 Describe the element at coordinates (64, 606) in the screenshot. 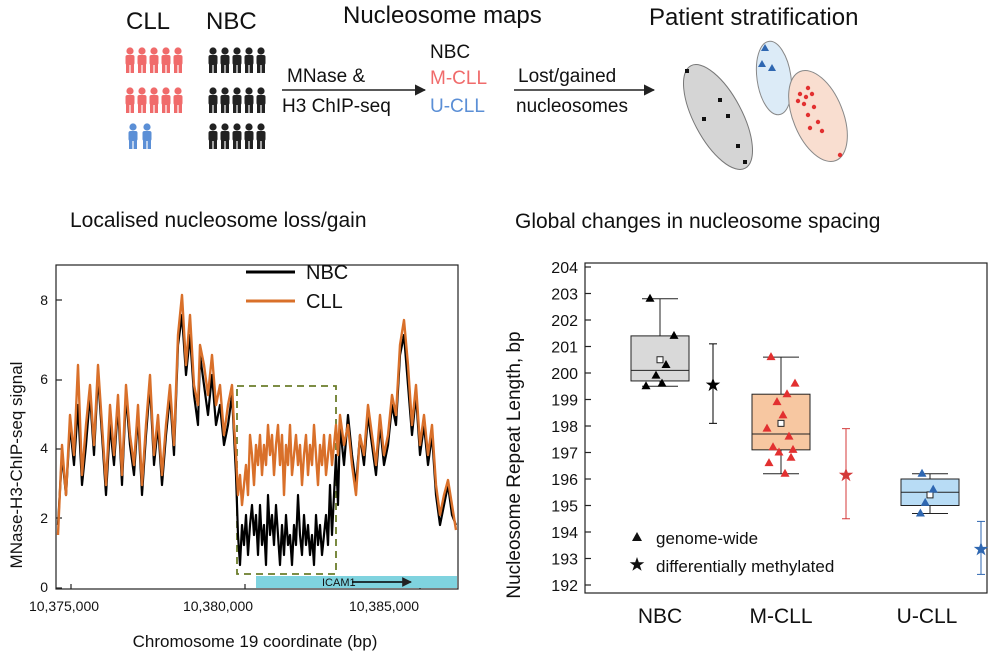

I see `x-tick-1: 10,375,000` at that location.